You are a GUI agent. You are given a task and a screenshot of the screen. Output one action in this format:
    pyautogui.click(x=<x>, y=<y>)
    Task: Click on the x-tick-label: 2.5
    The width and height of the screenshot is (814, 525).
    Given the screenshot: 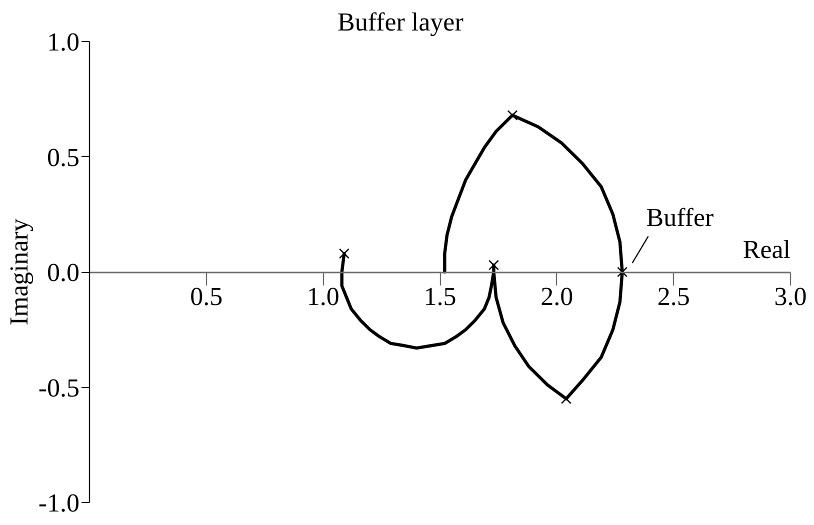 What is the action you would take?
    pyautogui.click(x=673, y=296)
    